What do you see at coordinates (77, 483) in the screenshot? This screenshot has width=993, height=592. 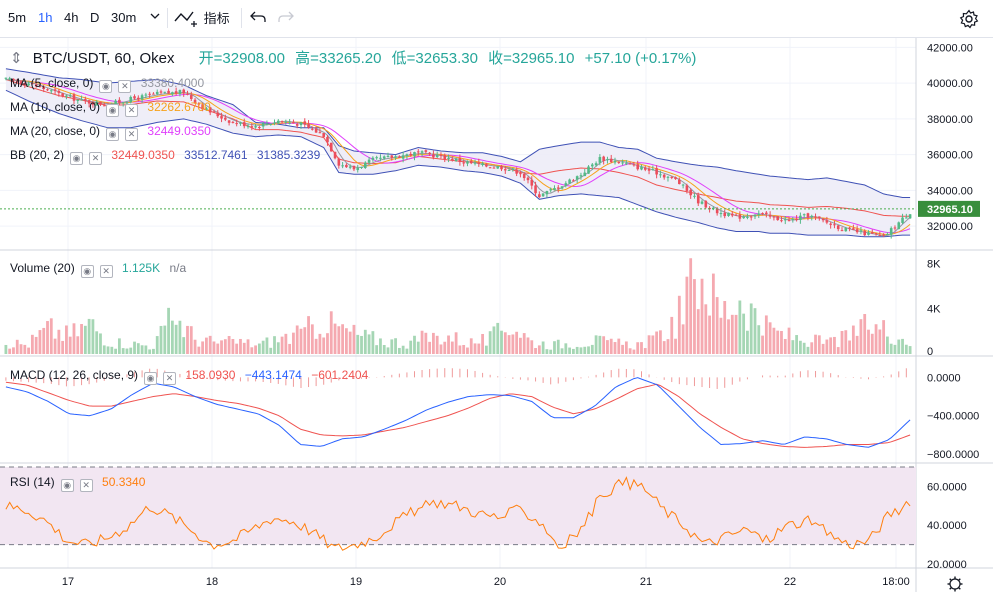 I see `legend-rsi: RSI (14) ◉ ✕ 50.3340` at bounding box center [77, 483].